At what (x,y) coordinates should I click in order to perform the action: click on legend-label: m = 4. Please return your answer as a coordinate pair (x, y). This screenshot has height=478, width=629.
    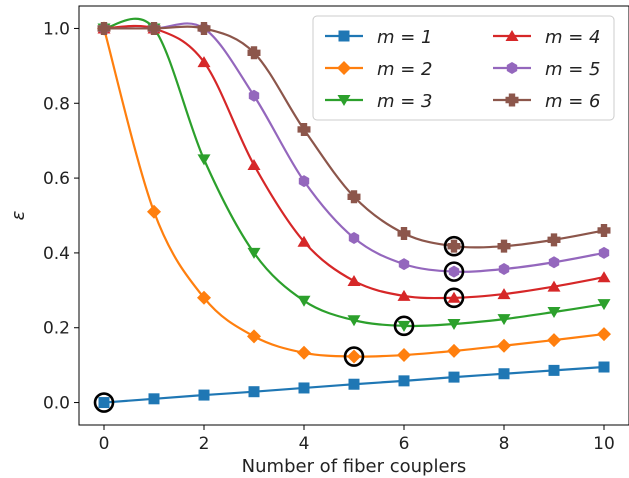
    Looking at the image, I should click on (573, 37).